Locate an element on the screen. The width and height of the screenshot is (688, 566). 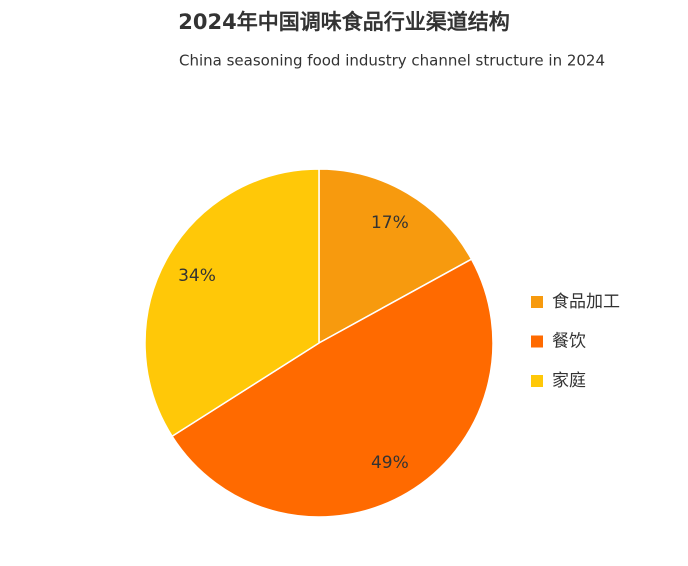
legend-label: 食品加工 is located at coordinates (586, 302).